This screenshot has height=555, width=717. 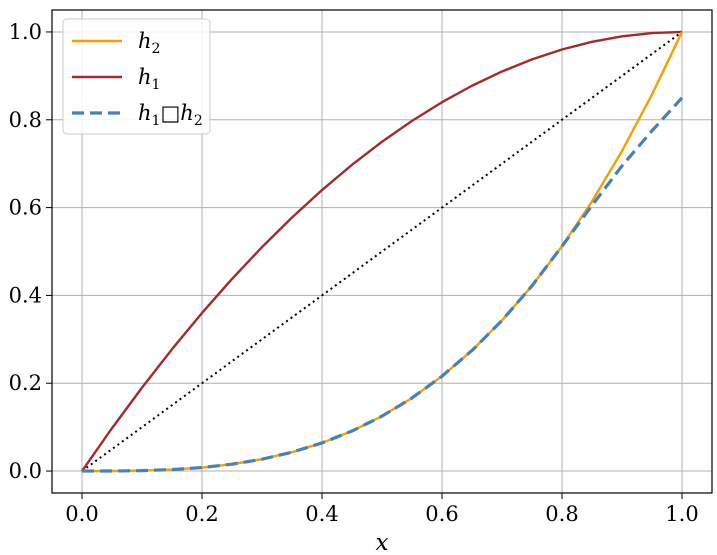 What do you see at coordinates (681, 514) in the screenshot?
I see `x-tick-label: 1.0` at bounding box center [681, 514].